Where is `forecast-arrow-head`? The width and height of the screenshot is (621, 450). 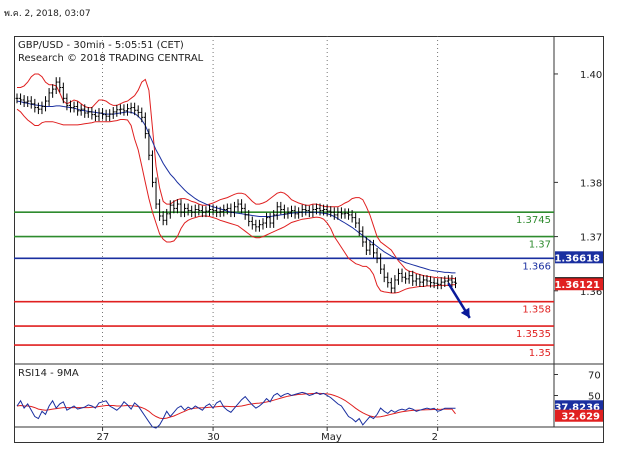 forecast-arrow-head is located at coordinates (465, 312).